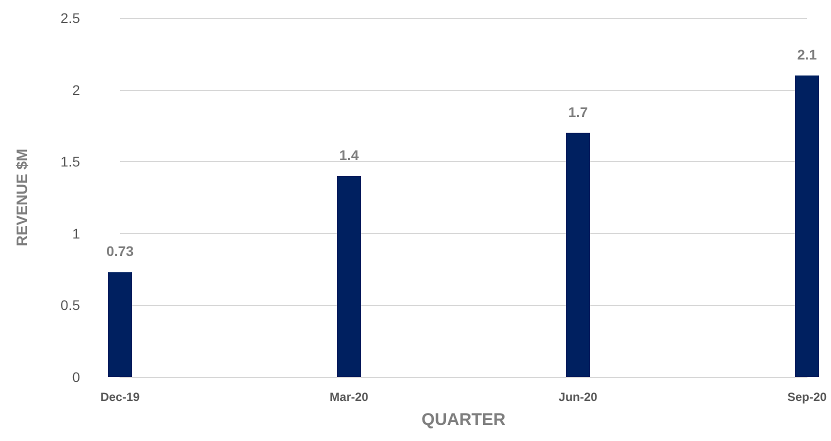 This screenshot has width=831, height=441. What do you see at coordinates (807, 54) in the screenshot?
I see `data-label: 2.1` at bounding box center [807, 54].